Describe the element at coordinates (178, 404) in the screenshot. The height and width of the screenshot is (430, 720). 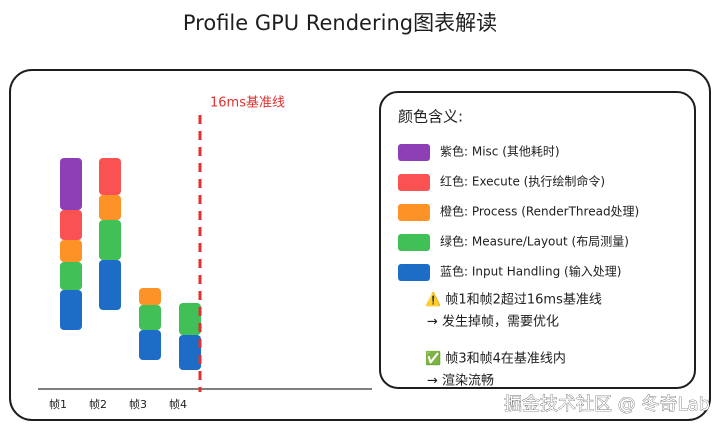
I see `frame-label: 帧4` at that location.